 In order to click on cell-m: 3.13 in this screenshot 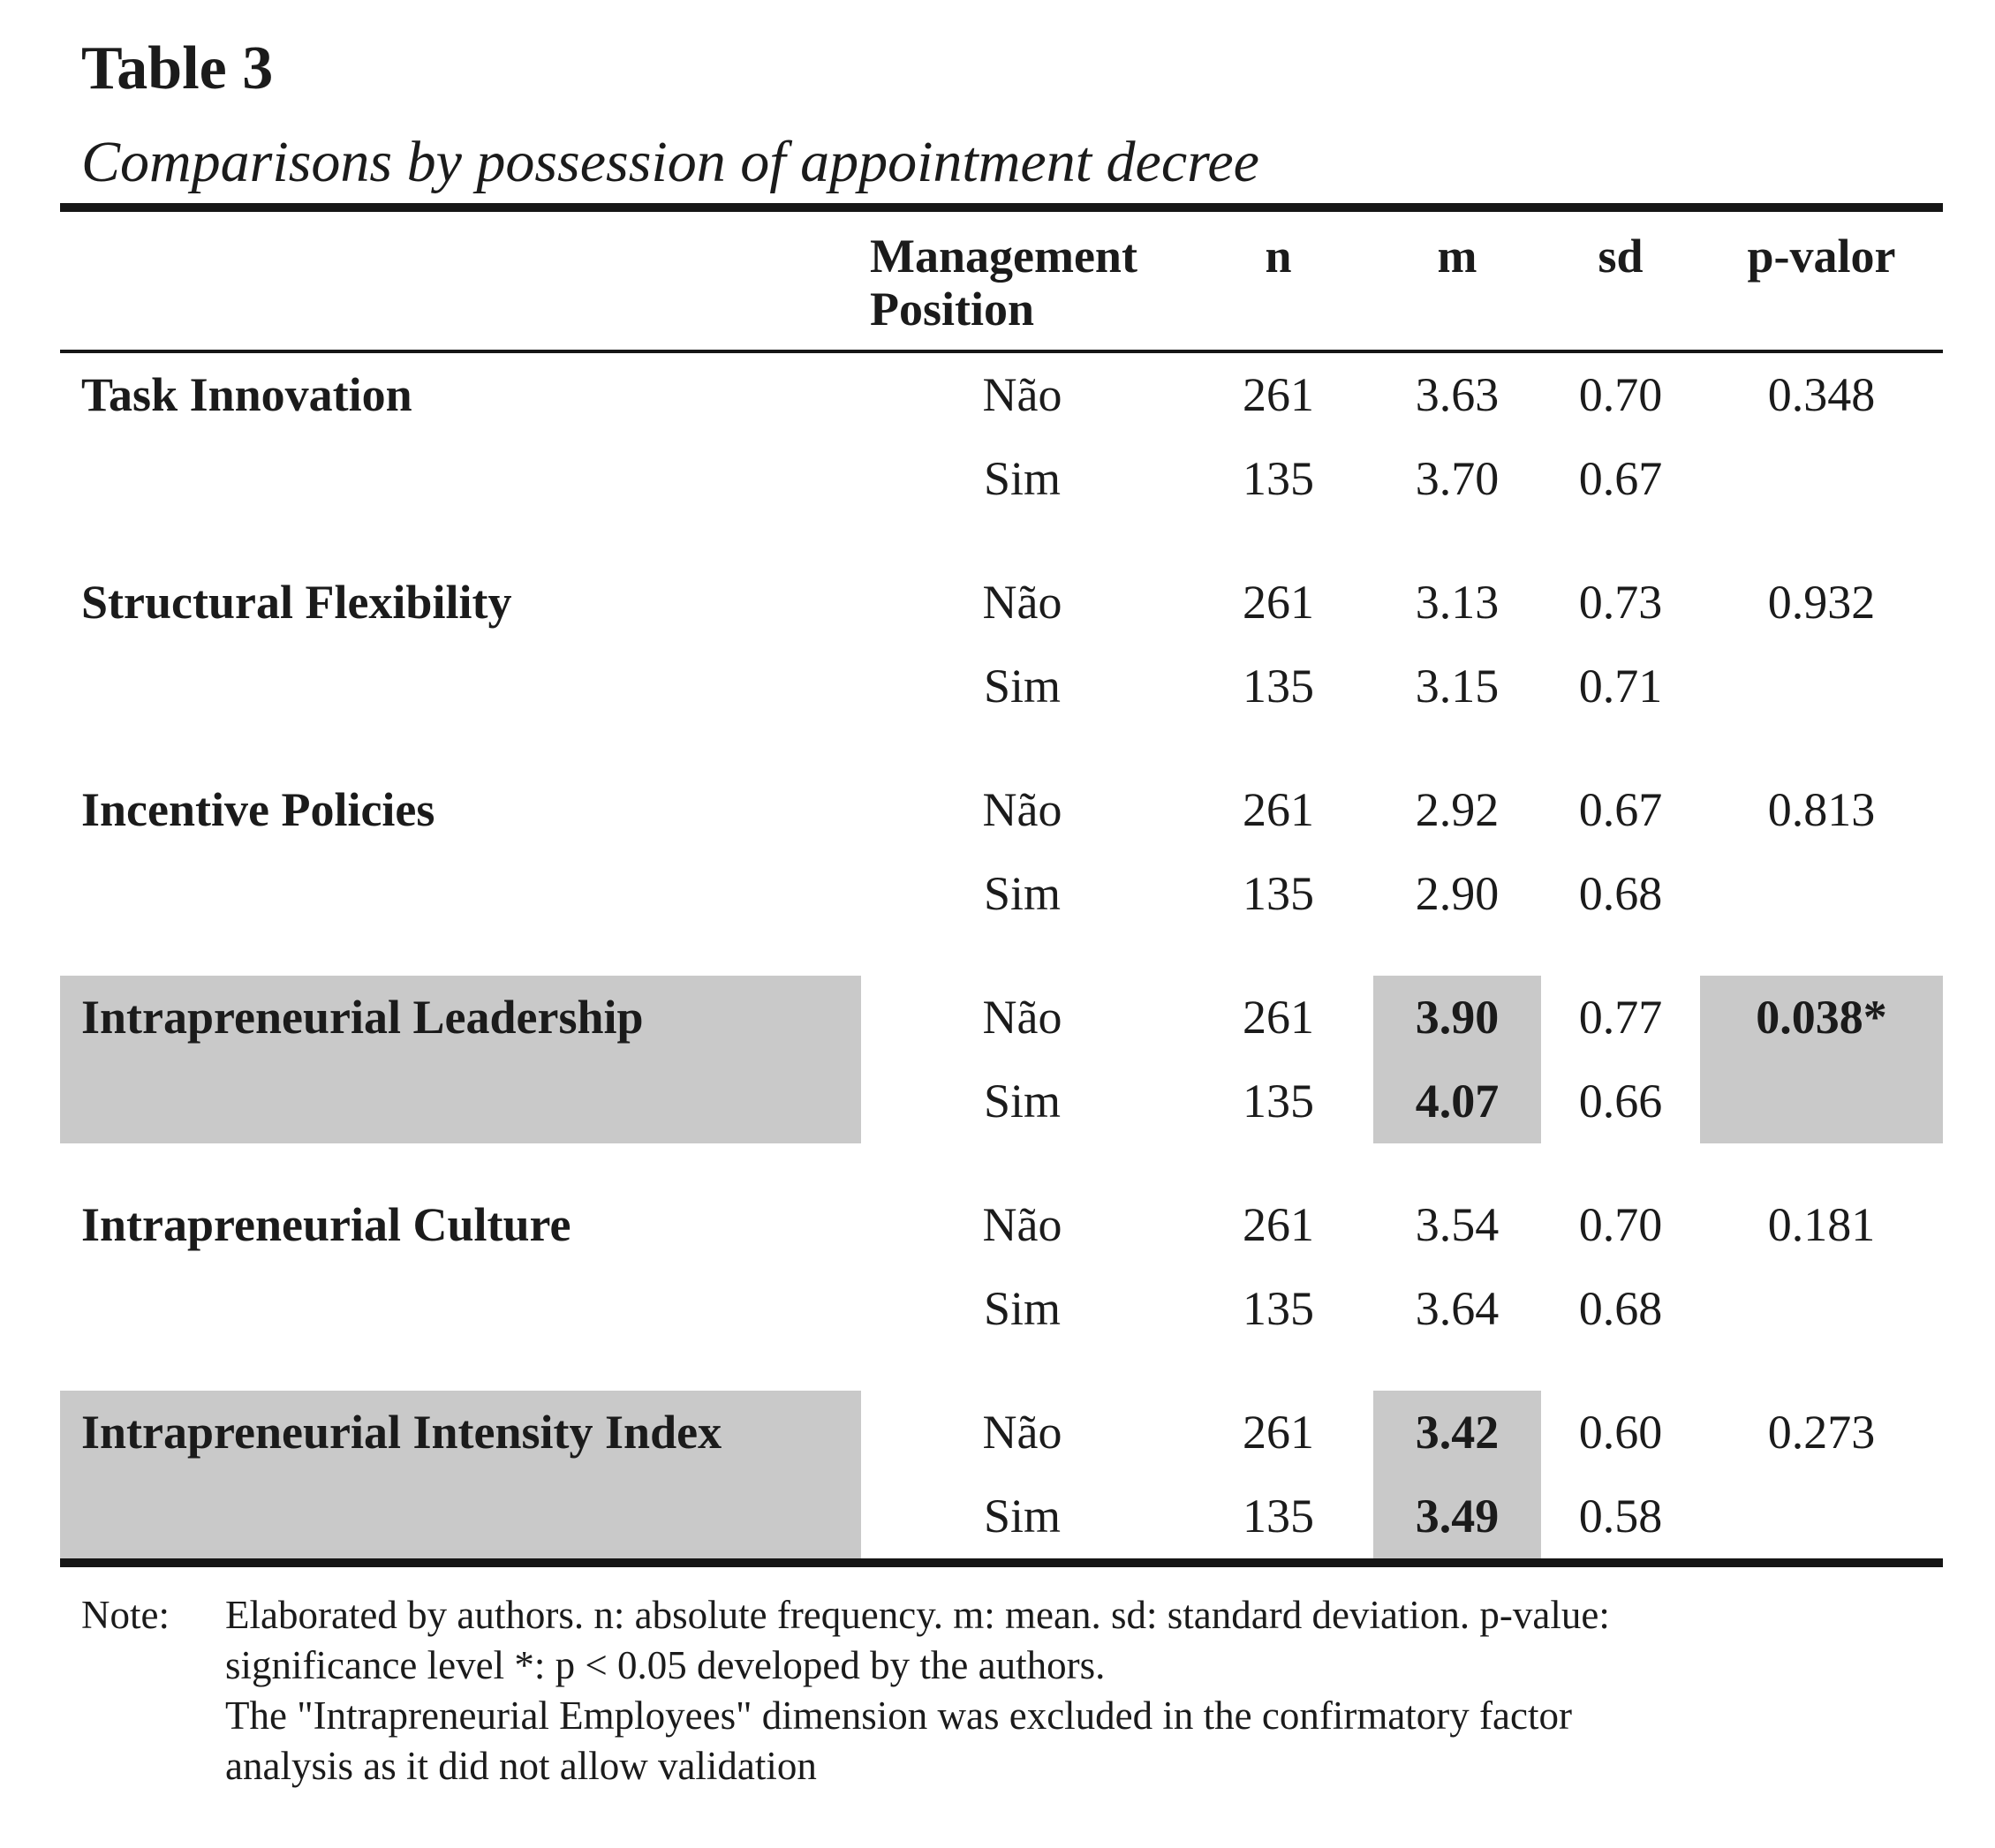, I will do `click(1457, 602)`.